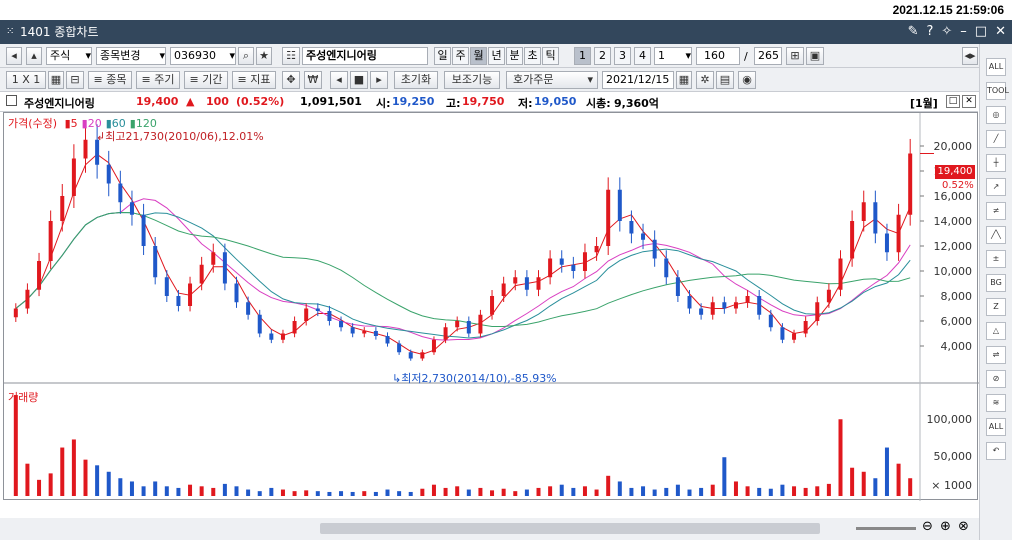 The image size is (1012, 540). Describe the element at coordinates (622, 56) in the screenshot. I see `multiplier-tab-3: 3` at that location.